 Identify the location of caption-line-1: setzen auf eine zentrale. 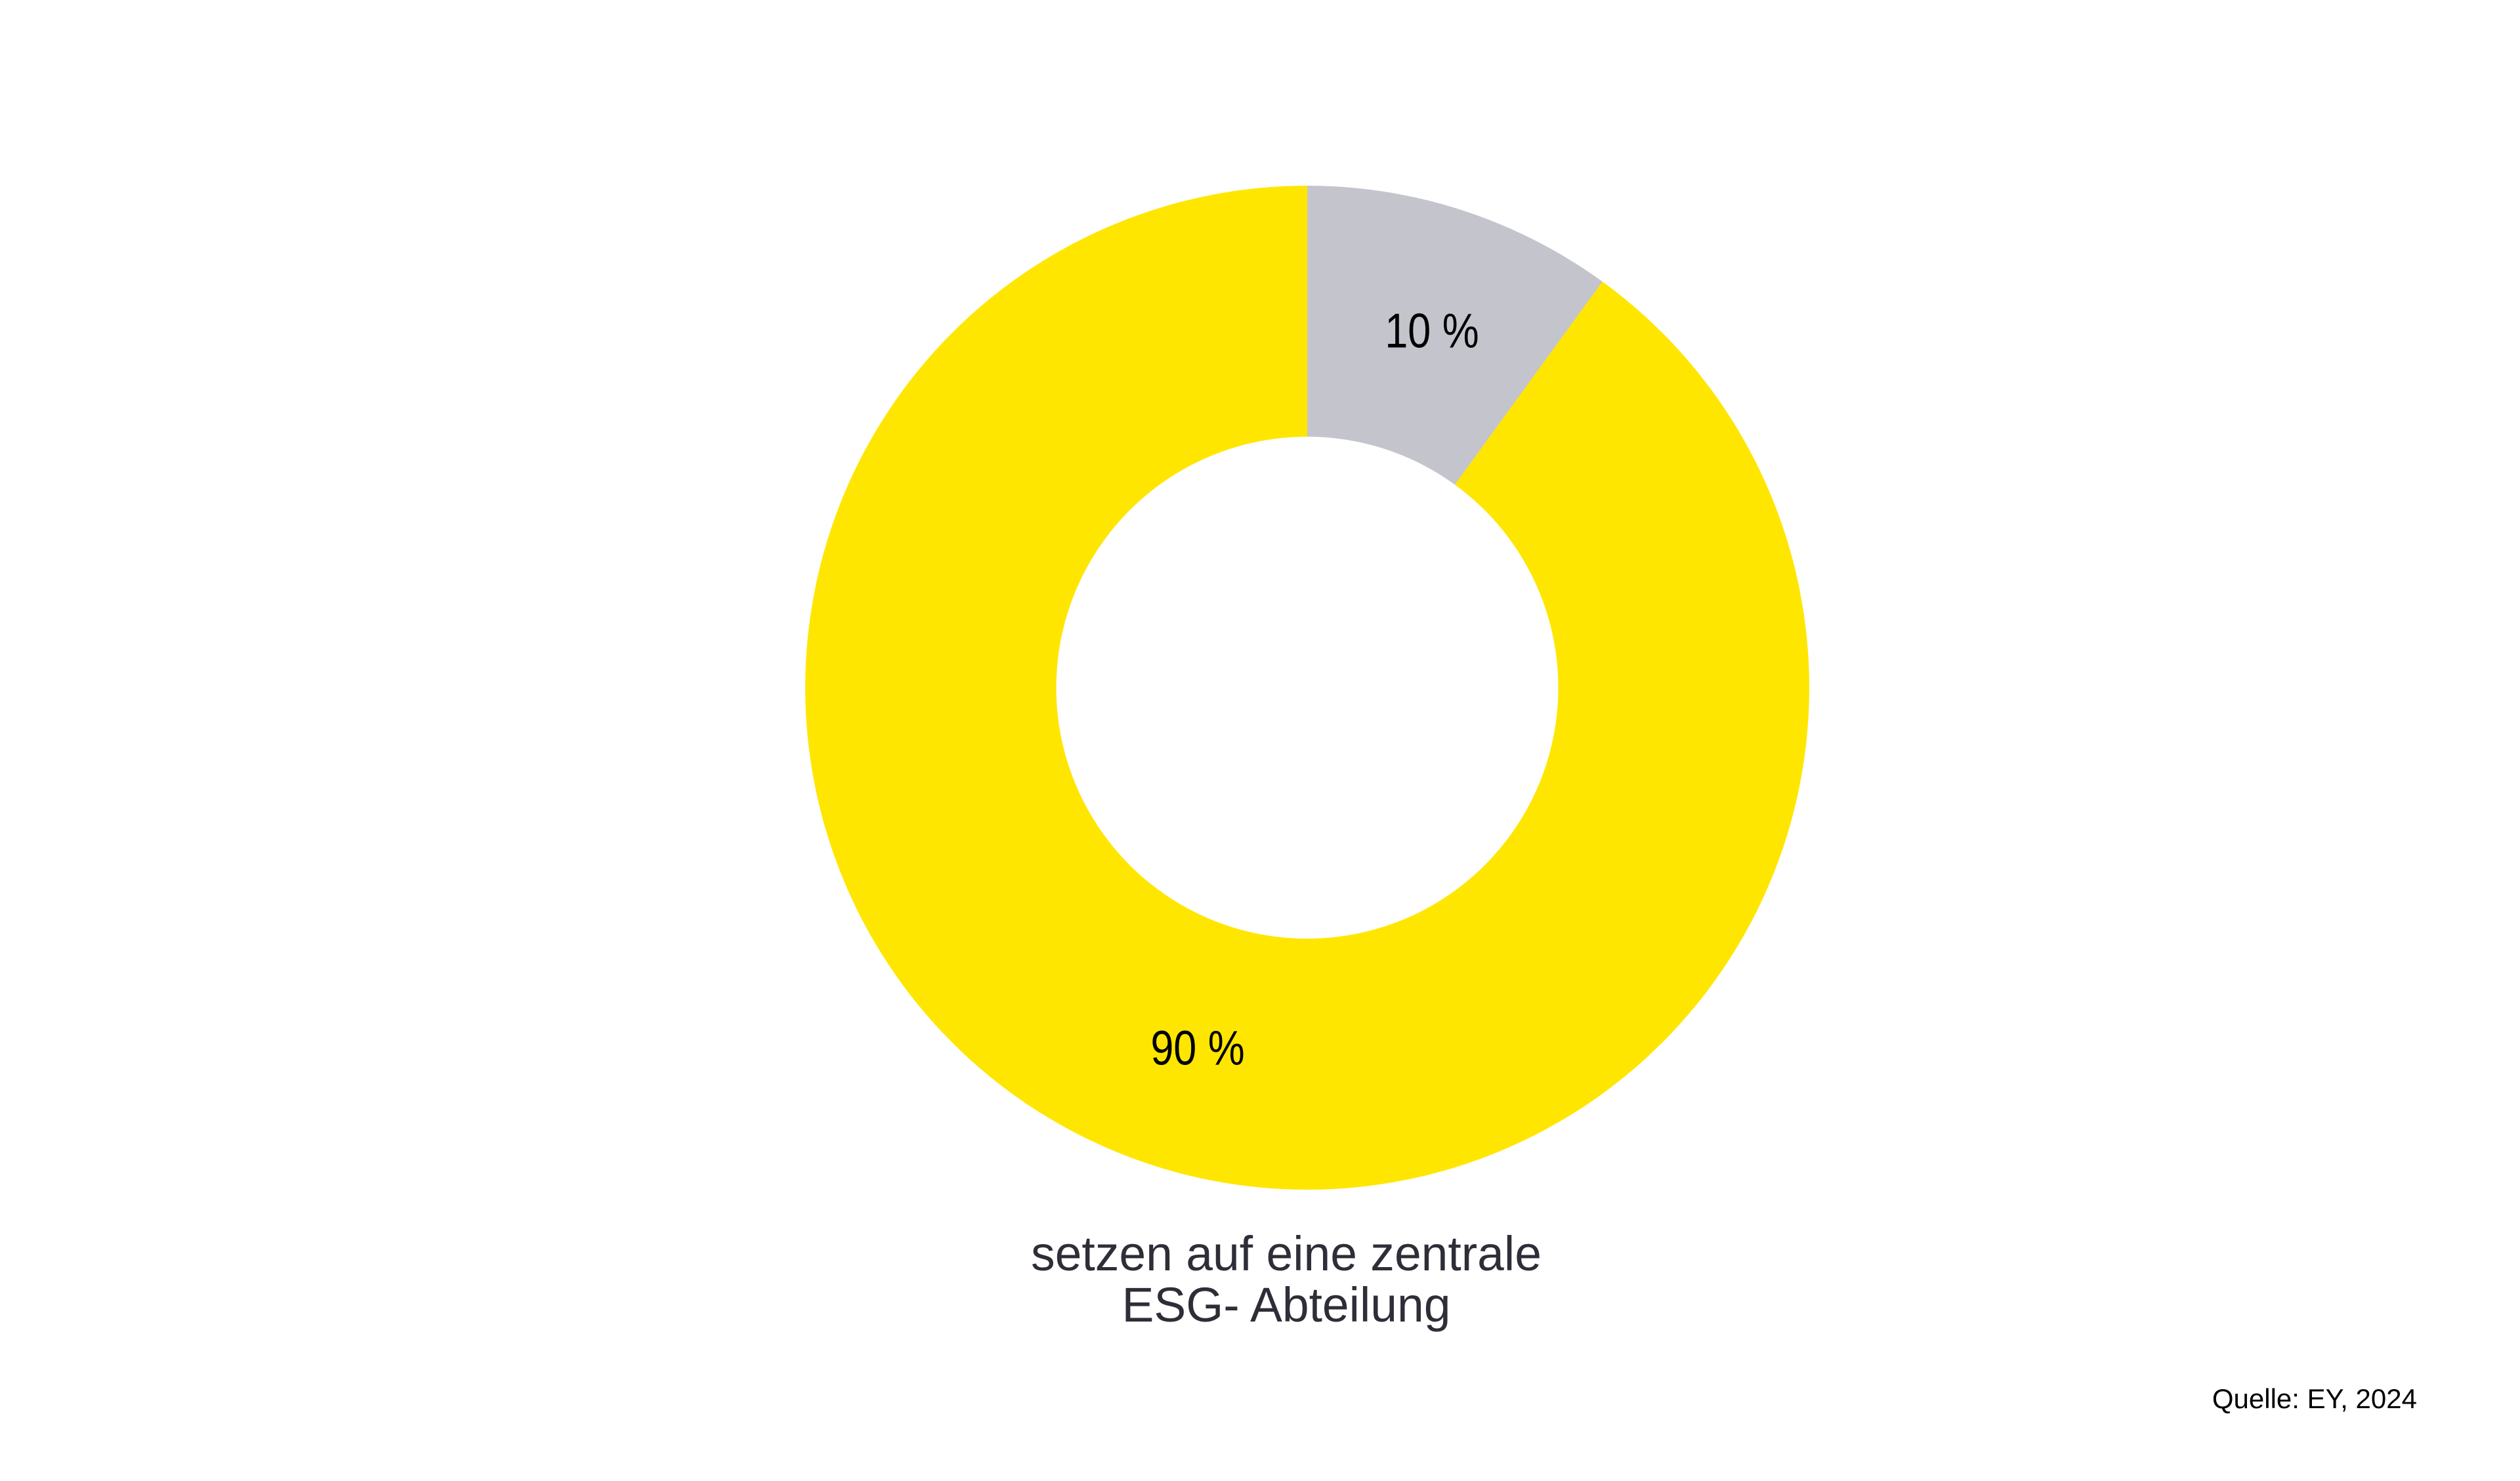
(1286, 1253).